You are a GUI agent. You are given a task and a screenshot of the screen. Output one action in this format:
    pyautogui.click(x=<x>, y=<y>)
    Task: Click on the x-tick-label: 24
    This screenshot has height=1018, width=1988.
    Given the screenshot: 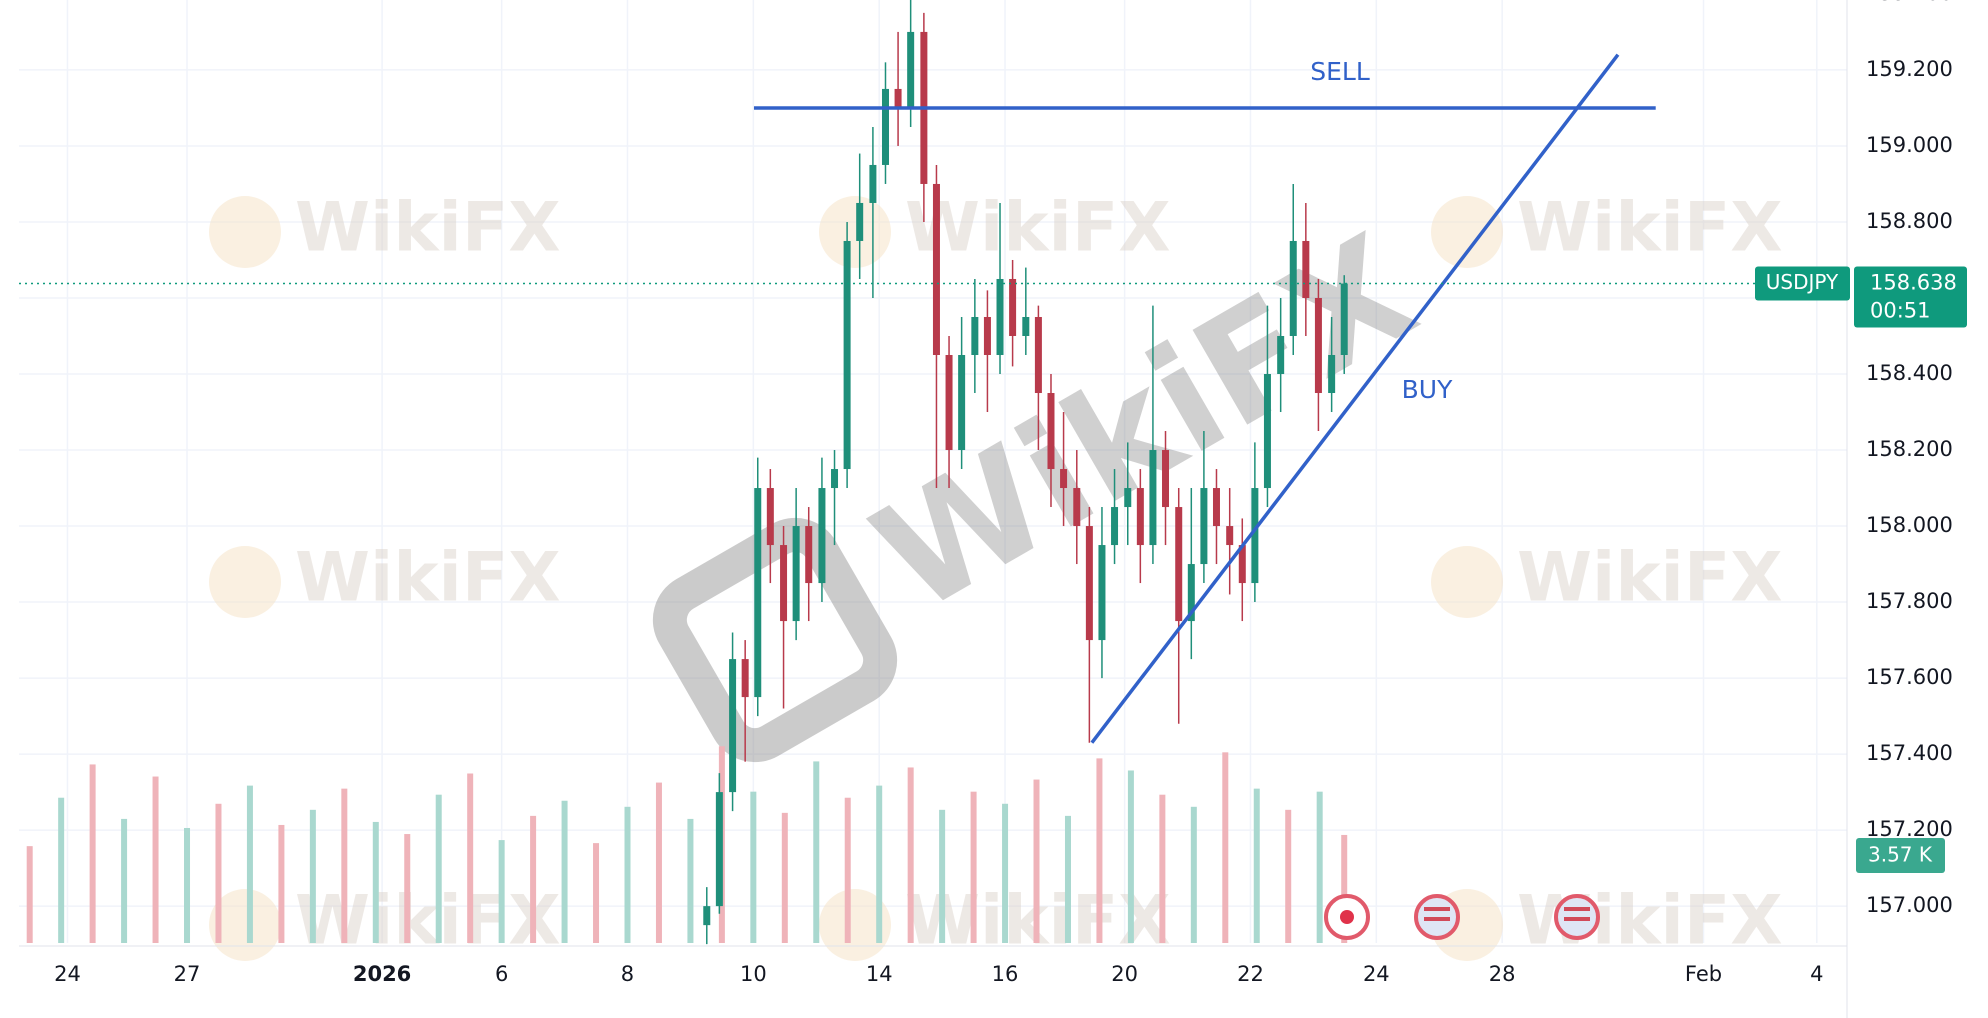 What is the action you would take?
    pyautogui.click(x=67, y=974)
    